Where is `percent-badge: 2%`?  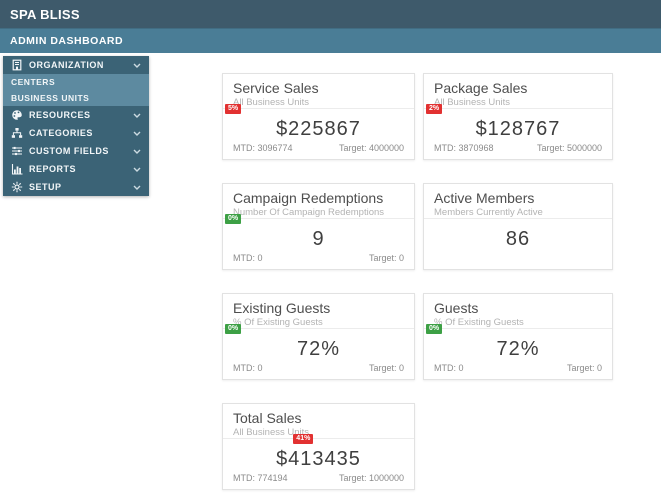 percent-badge: 2% is located at coordinates (434, 109).